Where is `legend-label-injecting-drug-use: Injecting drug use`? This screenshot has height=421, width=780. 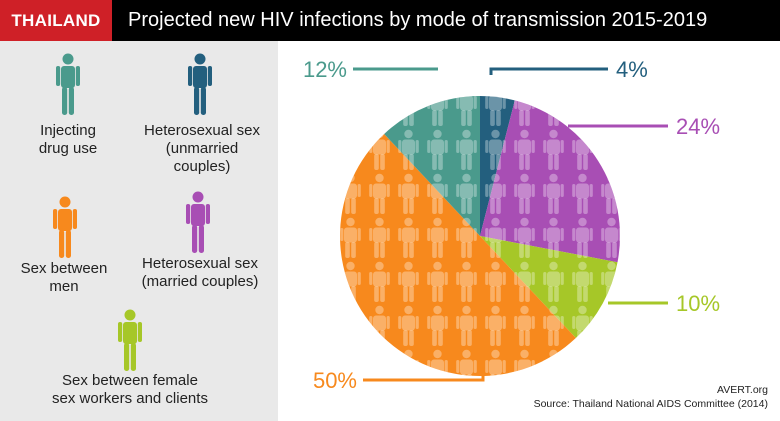 legend-label-injecting-drug-use: Injecting drug use is located at coordinates (68, 139).